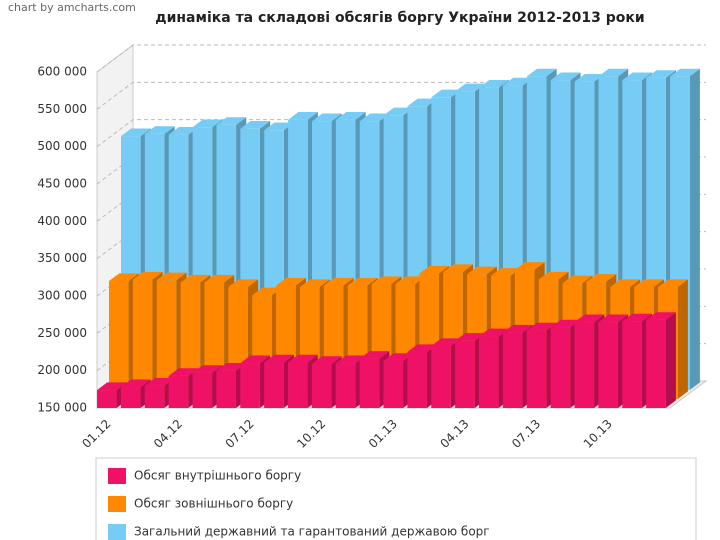  What do you see at coordinates (217, 476) in the screenshot?
I see `legend-label: Обсяг внутрішнього боргу` at bounding box center [217, 476].